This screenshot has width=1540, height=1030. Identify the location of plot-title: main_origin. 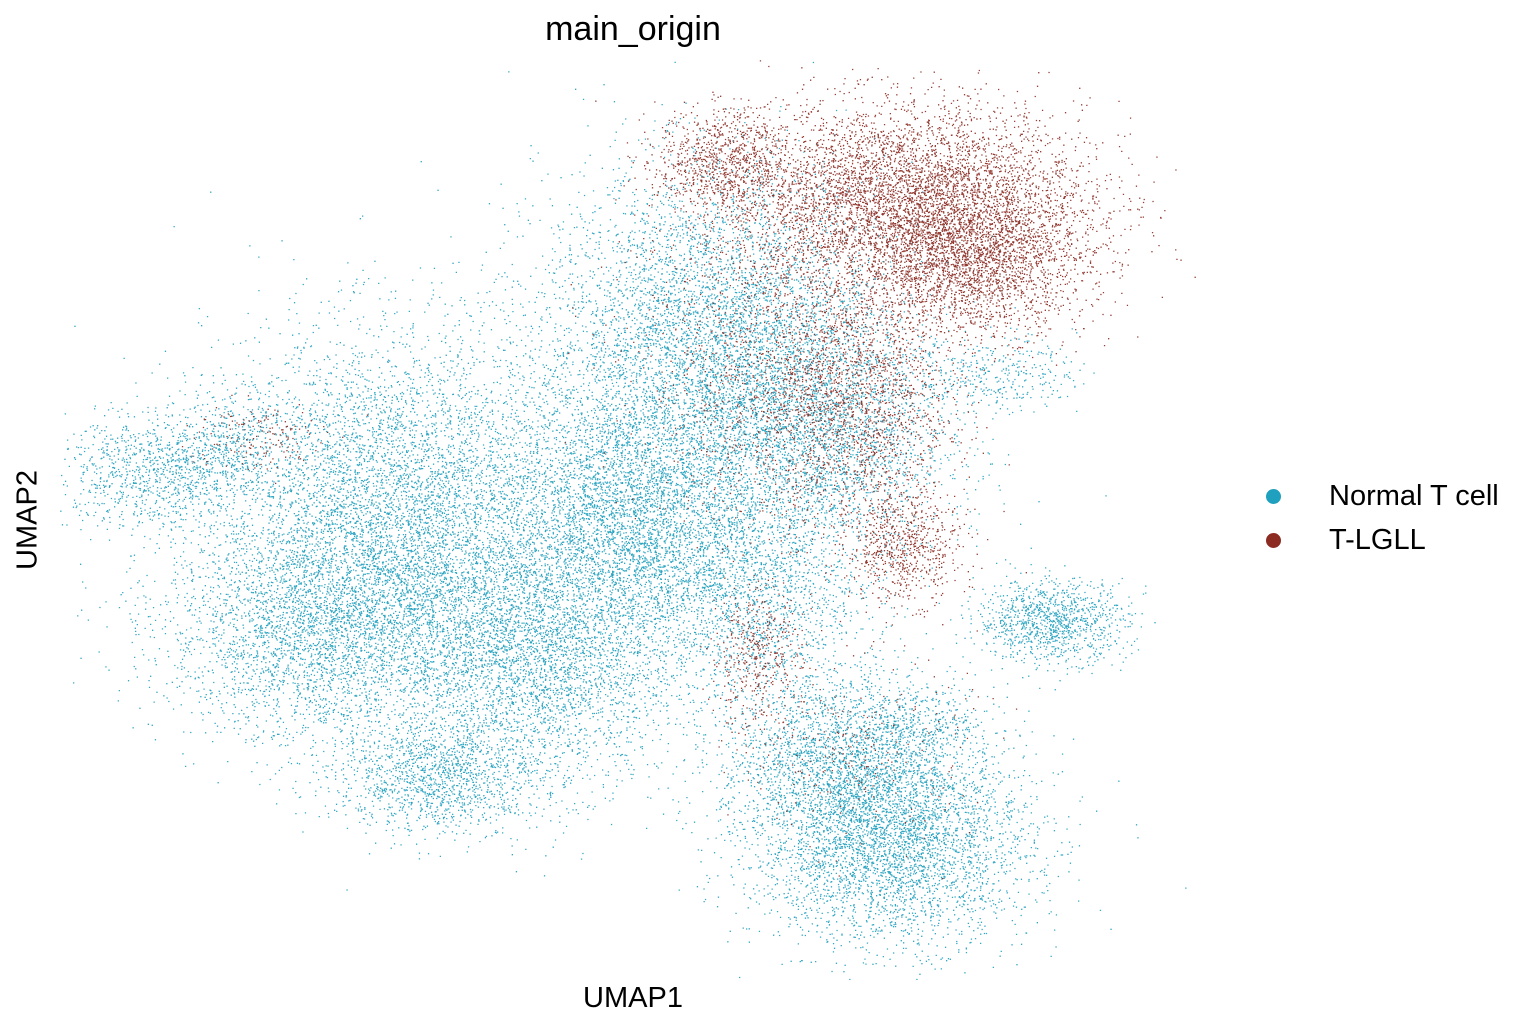
(633, 29).